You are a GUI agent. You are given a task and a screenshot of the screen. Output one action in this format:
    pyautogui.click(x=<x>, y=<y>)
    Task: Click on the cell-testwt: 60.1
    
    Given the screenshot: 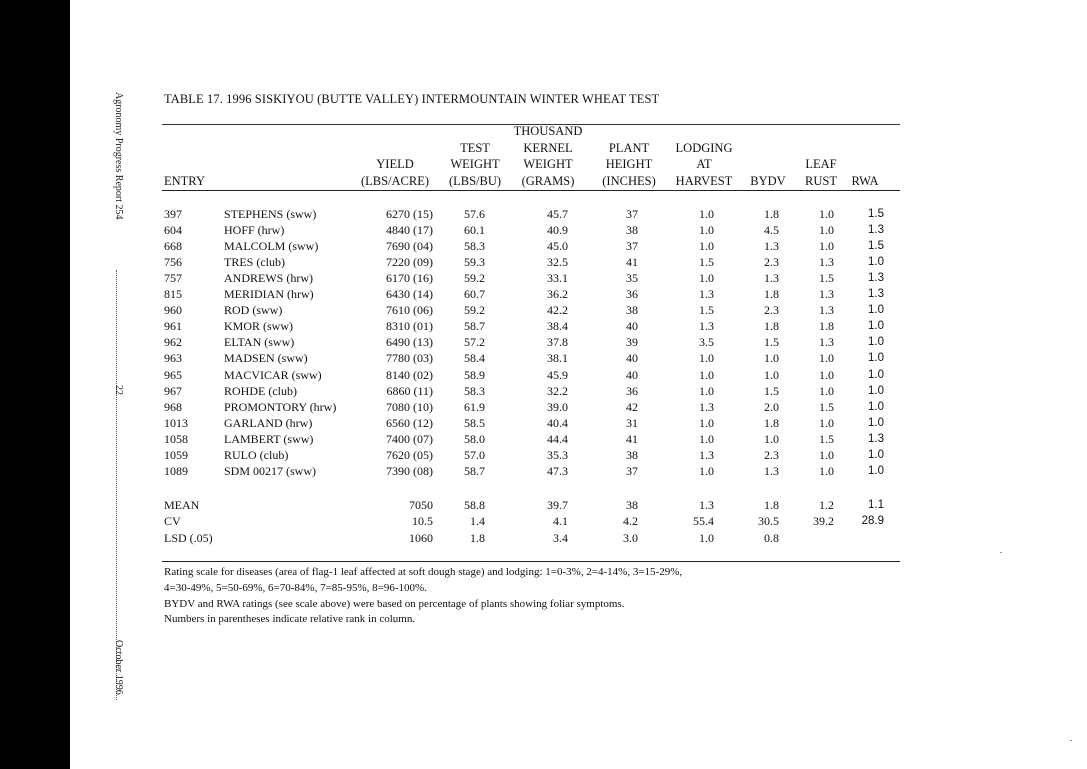 What is the action you would take?
    pyautogui.click(x=474, y=230)
    